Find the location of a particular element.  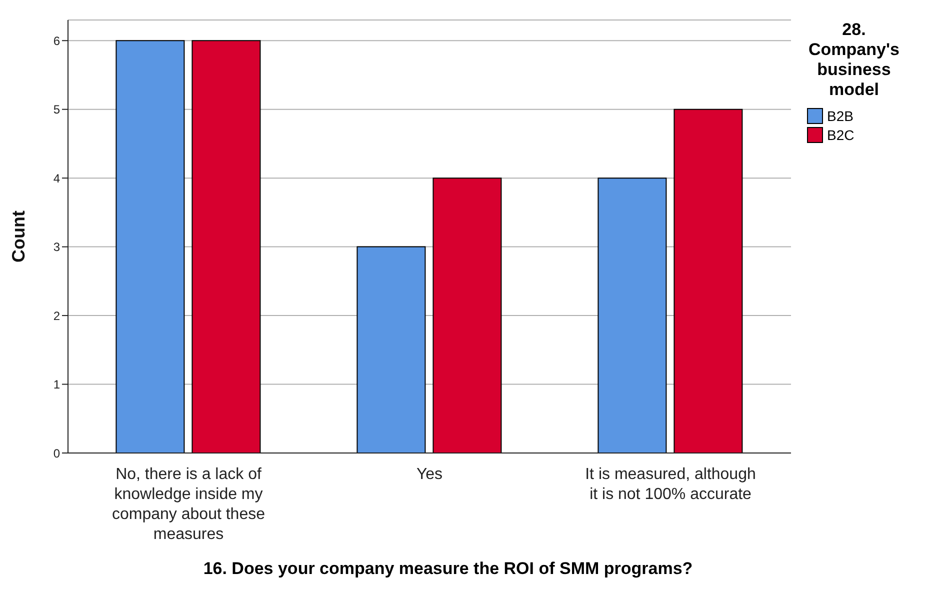

y-tick-label: 4 is located at coordinates (56, 178).